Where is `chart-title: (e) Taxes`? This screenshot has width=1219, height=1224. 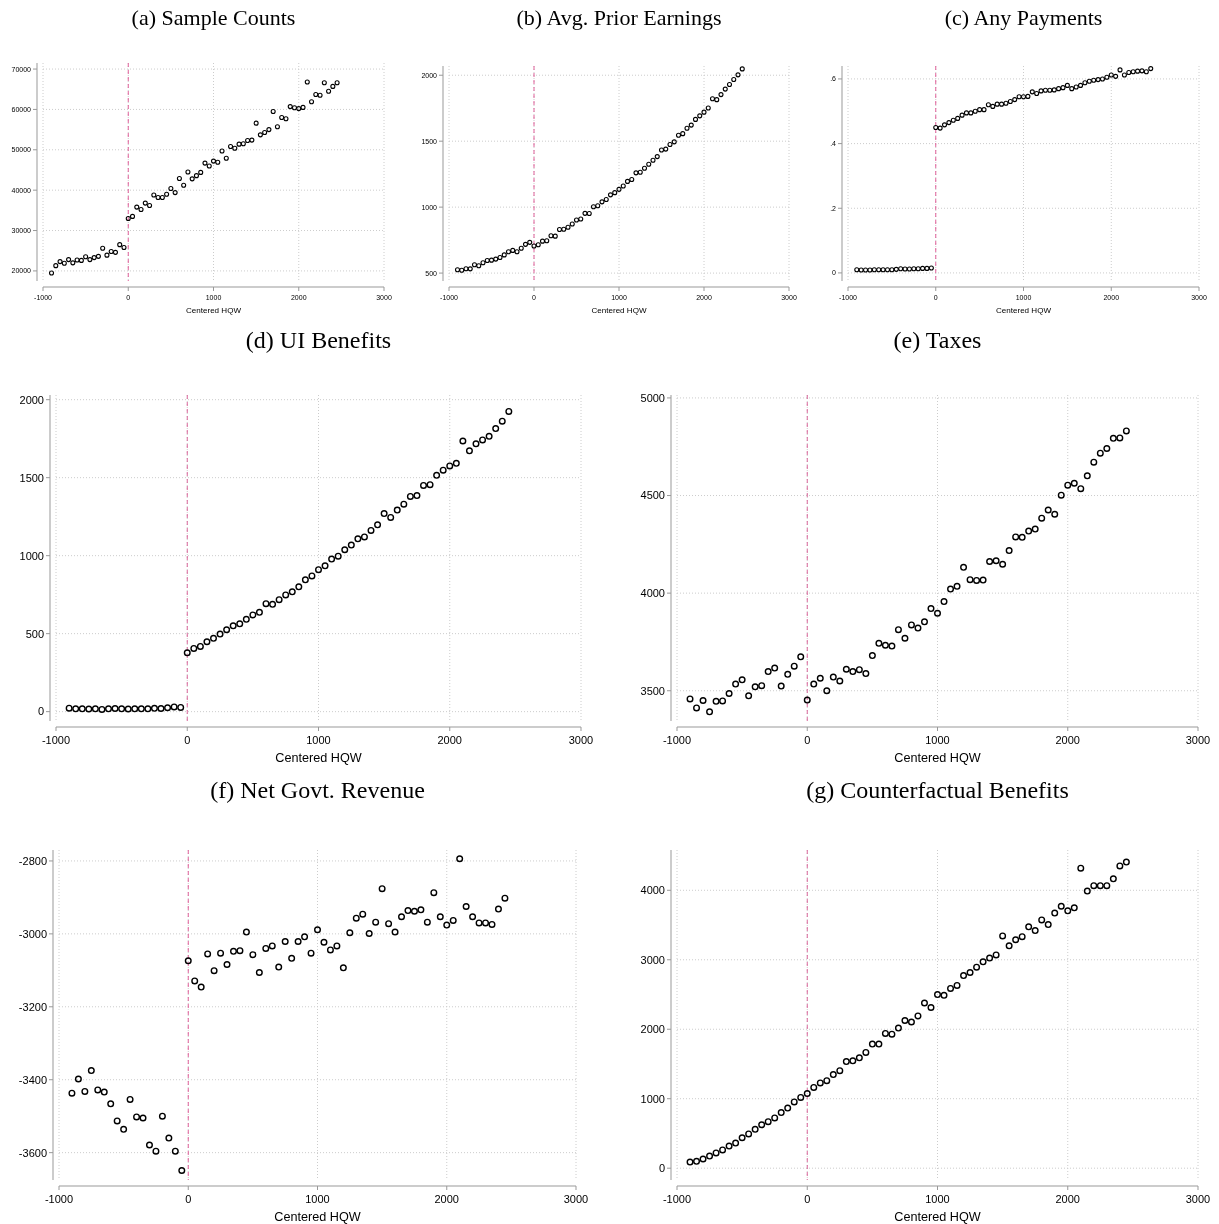
chart-title: (e) Taxes is located at coordinates (937, 340).